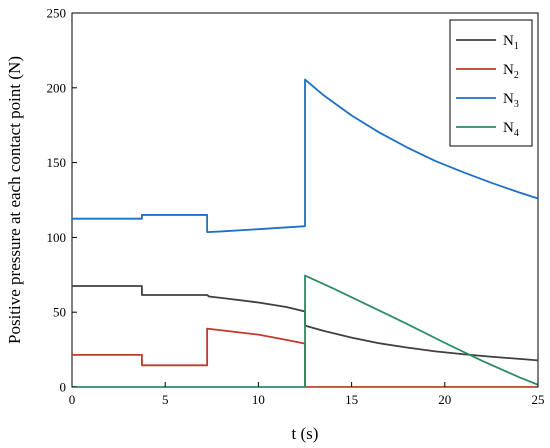 The width and height of the screenshot is (550, 448). What do you see at coordinates (57, 87) in the screenshot?
I see `y-tick-label: 200` at bounding box center [57, 87].